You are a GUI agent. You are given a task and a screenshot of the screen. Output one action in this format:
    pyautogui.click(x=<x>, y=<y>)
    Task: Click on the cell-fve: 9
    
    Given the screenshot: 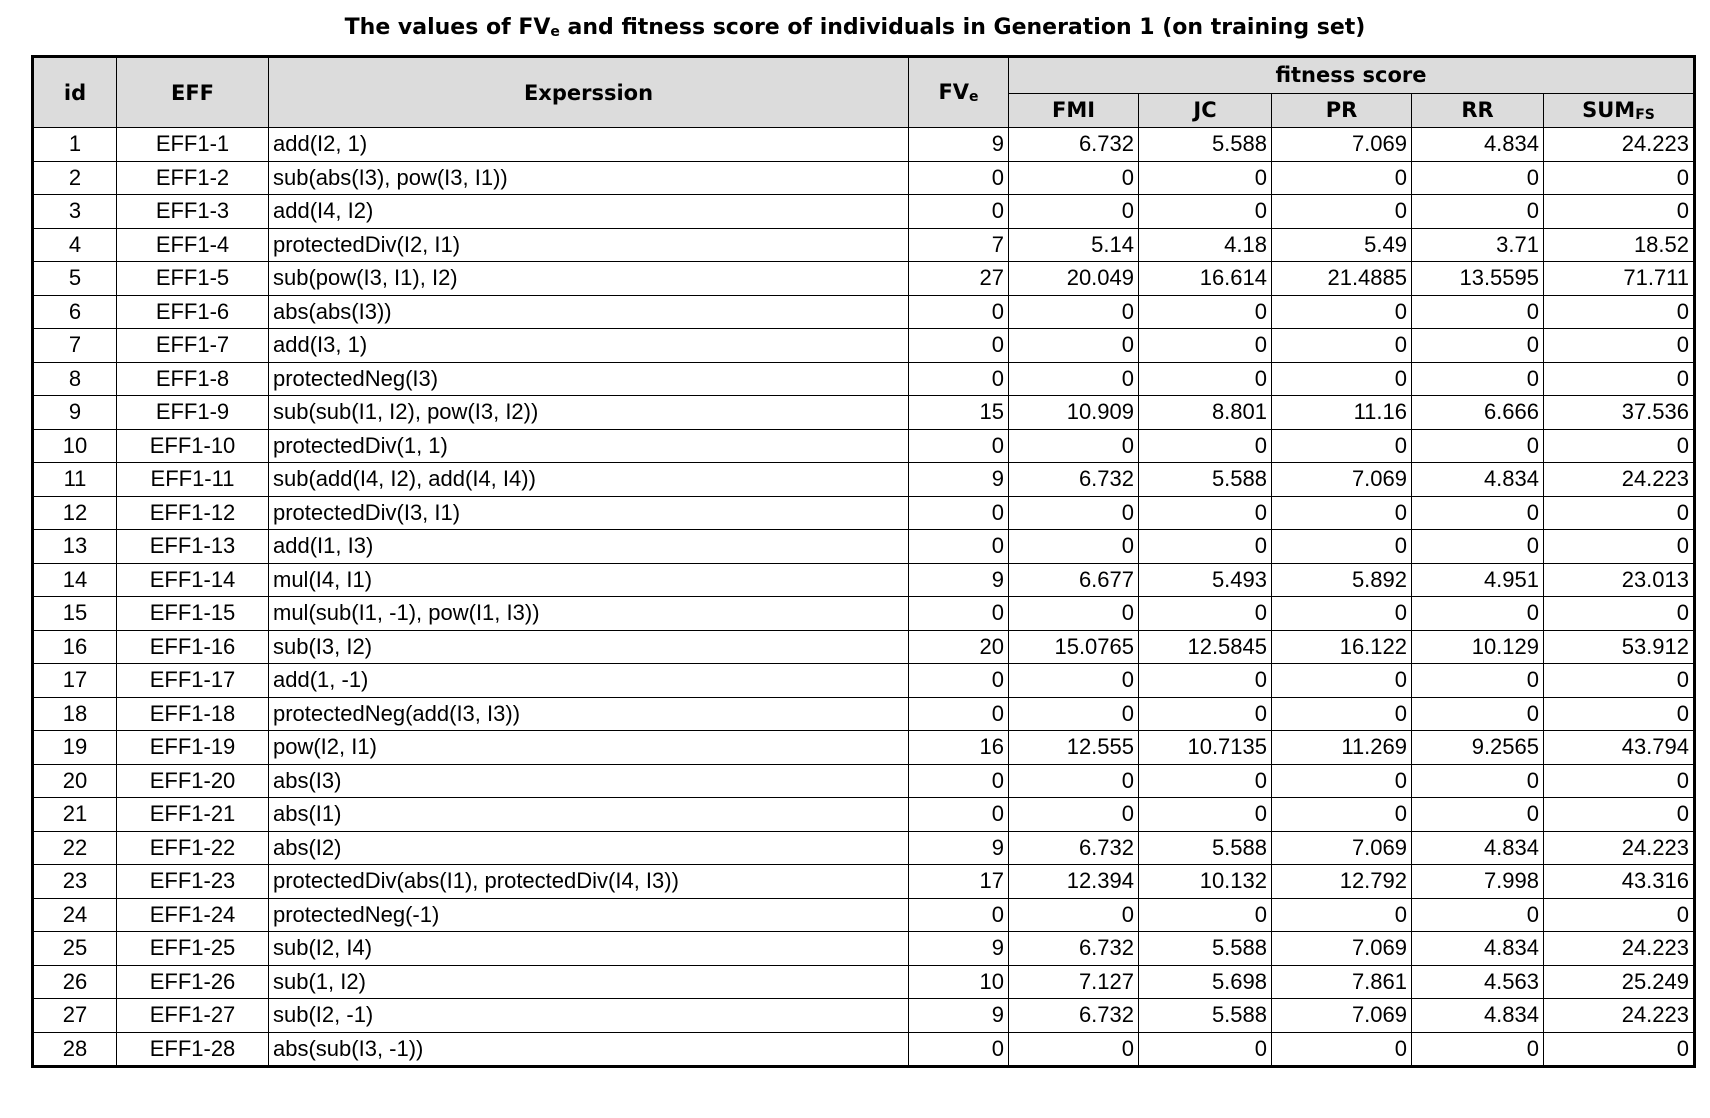 What is the action you would take?
    pyautogui.click(x=958, y=479)
    